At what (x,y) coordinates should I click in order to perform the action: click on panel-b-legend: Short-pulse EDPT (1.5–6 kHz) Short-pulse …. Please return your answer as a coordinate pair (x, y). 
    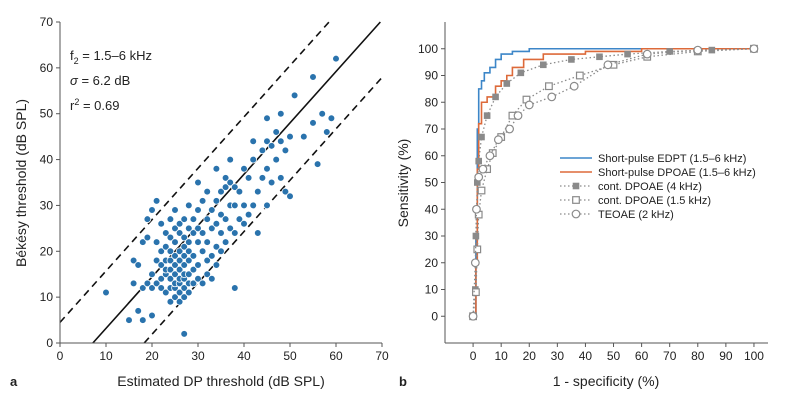
    Looking at the image, I should click on (658, 187).